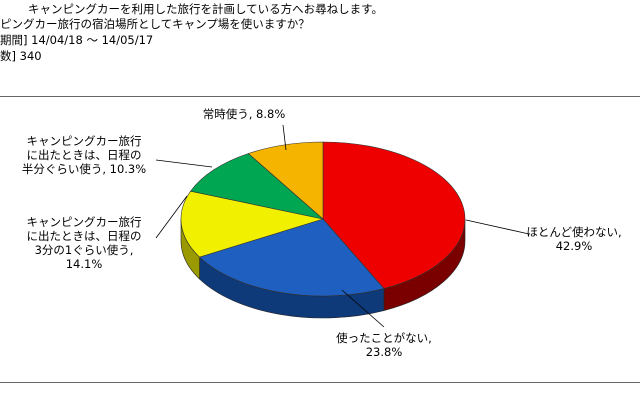 The image size is (640, 400). What do you see at coordinates (84, 155) in the screenshot?
I see `slice-label-3: キャンピングカー旅行に出たときは、日程の半分ぐらい使う, 10.3%` at bounding box center [84, 155].